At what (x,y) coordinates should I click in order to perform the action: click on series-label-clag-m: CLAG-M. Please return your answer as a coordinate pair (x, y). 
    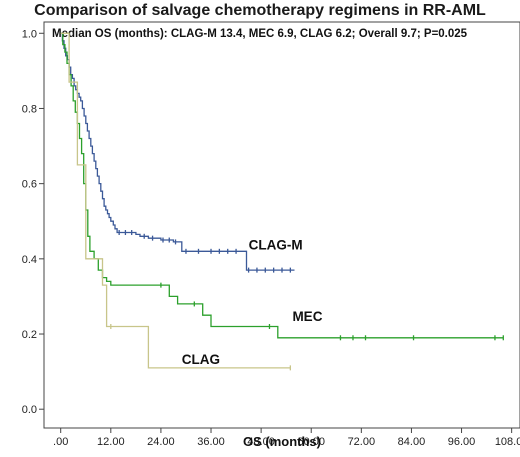
    Looking at the image, I should click on (276, 244).